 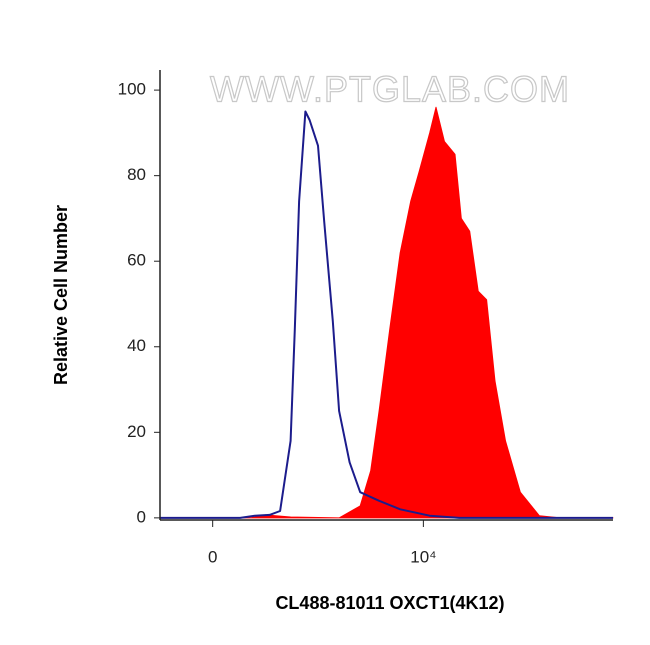 I want to click on y-tick-label: 0, so click(x=141, y=516).